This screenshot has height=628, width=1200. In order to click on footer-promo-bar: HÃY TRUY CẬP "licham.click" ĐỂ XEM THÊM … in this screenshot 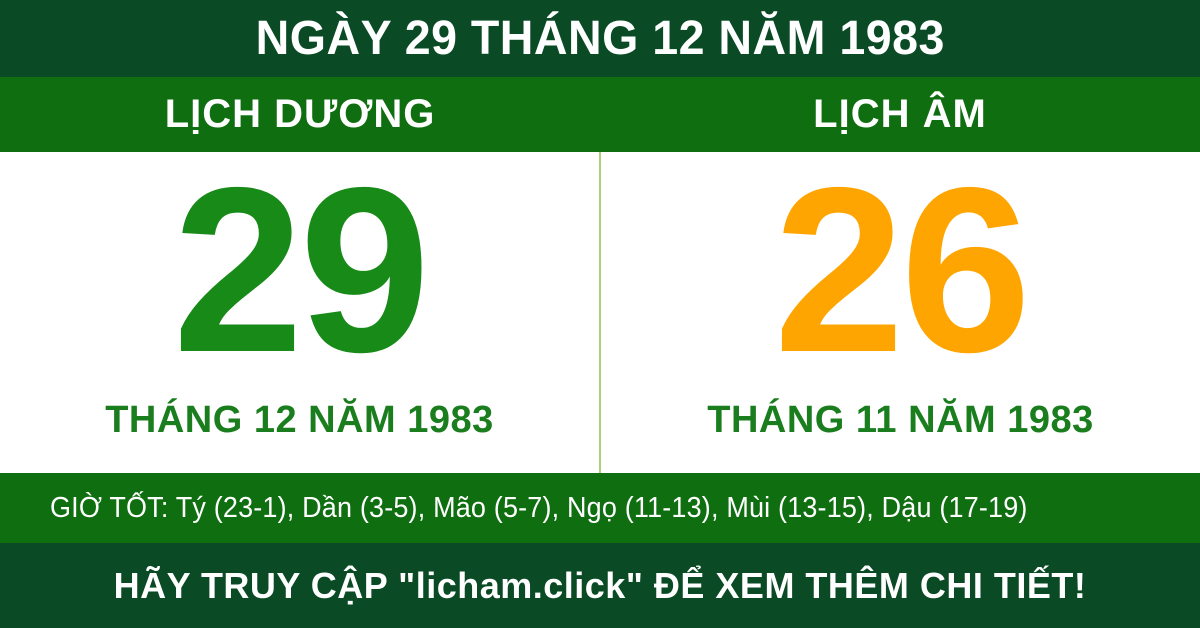, I will do `click(600, 585)`.